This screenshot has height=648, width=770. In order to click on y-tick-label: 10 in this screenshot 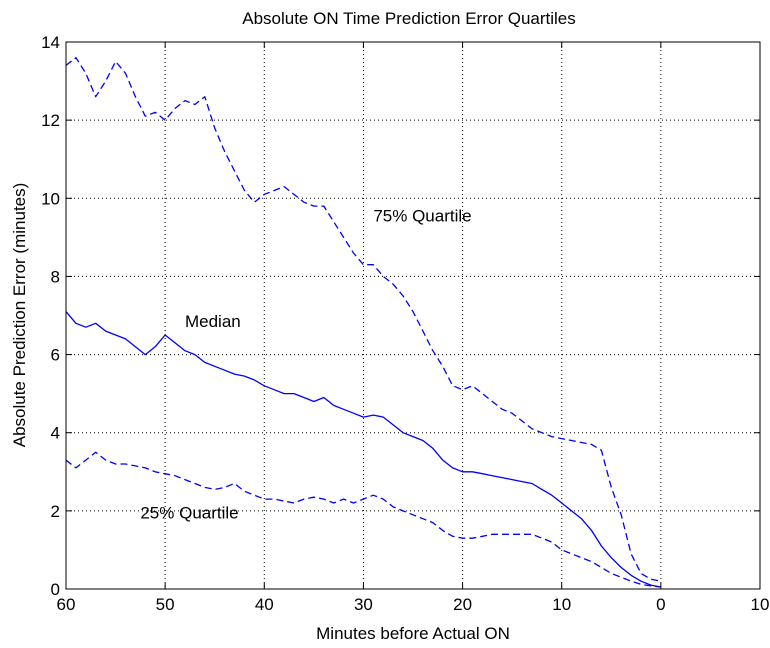, I will do `click(50, 198)`.